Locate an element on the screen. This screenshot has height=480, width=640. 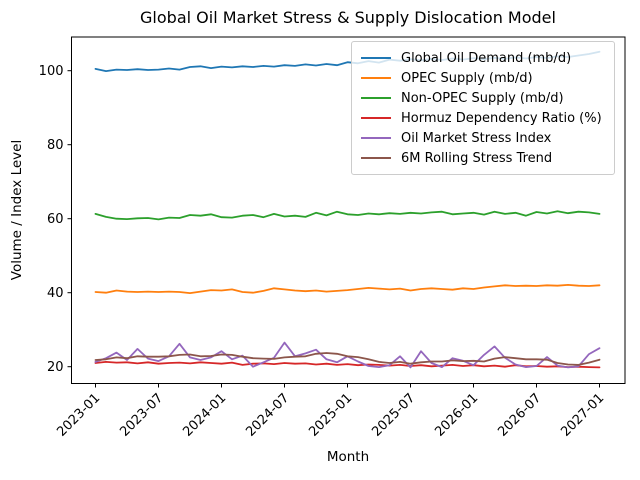
x-tick-label: 2024-07 is located at coordinates (267, 415).